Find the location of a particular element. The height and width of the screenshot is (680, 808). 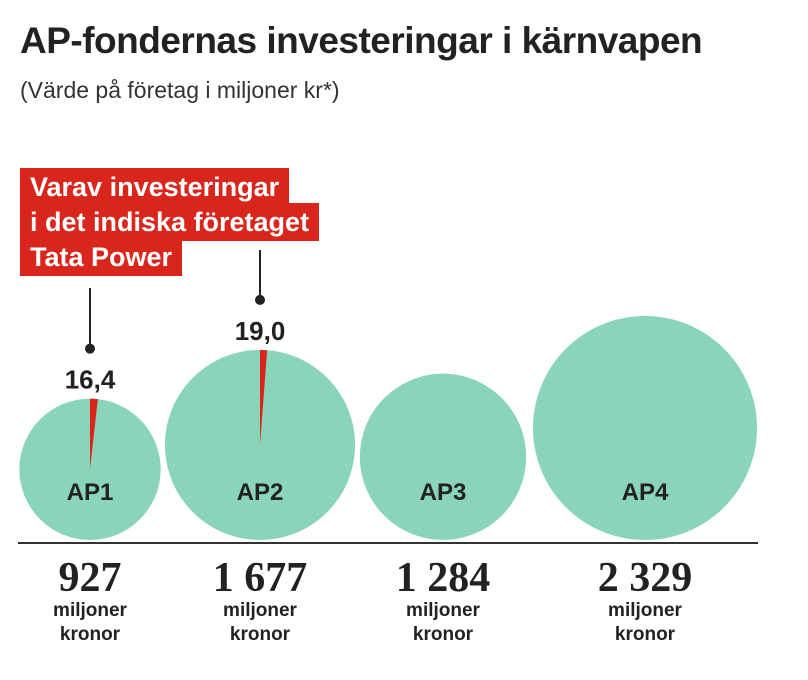

unit-line2-ap3: kronor is located at coordinates (443, 634).